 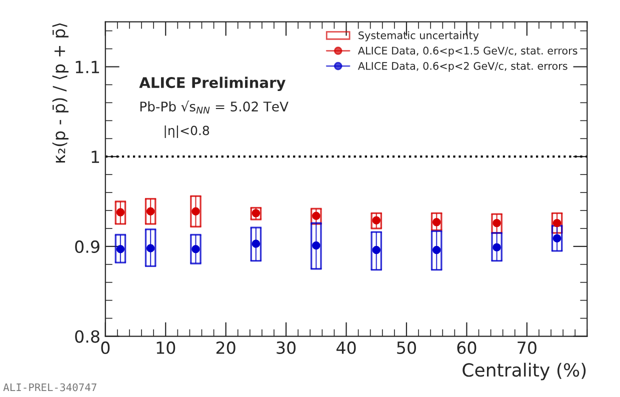 What do you see at coordinates (60, 92) in the screenshot?
I see `y-axis-title: κ₂(p - p̄) / ⟨p + p̄⟩` at bounding box center [60, 92].